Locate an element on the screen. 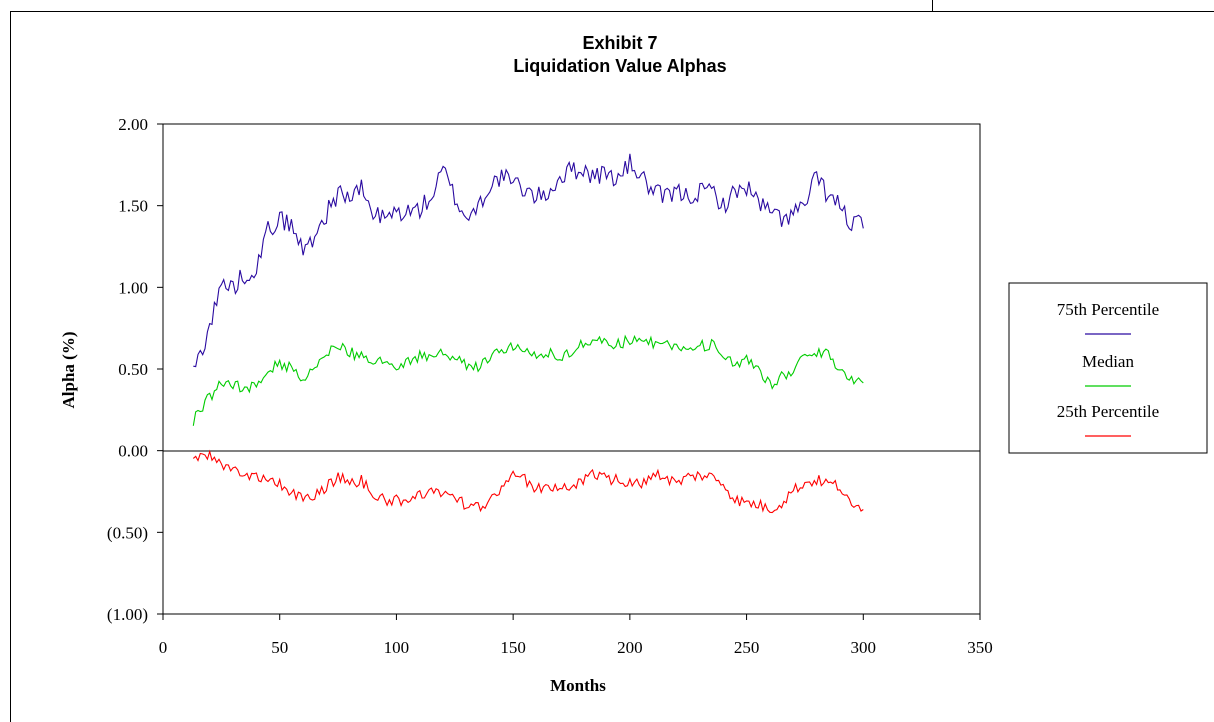  frame-left-border is located at coordinates (10, 366).